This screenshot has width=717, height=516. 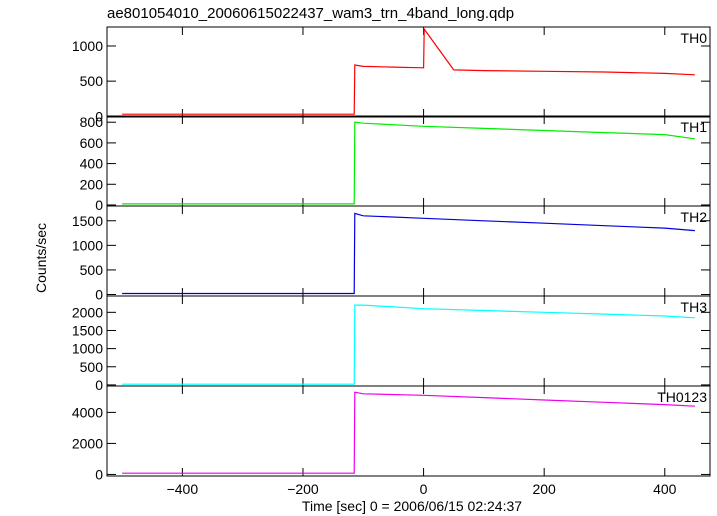 What do you see at coordinates (92, 184) in the screenshot?
I see `y-tick-label: 200` at bounding box center [92, 184].